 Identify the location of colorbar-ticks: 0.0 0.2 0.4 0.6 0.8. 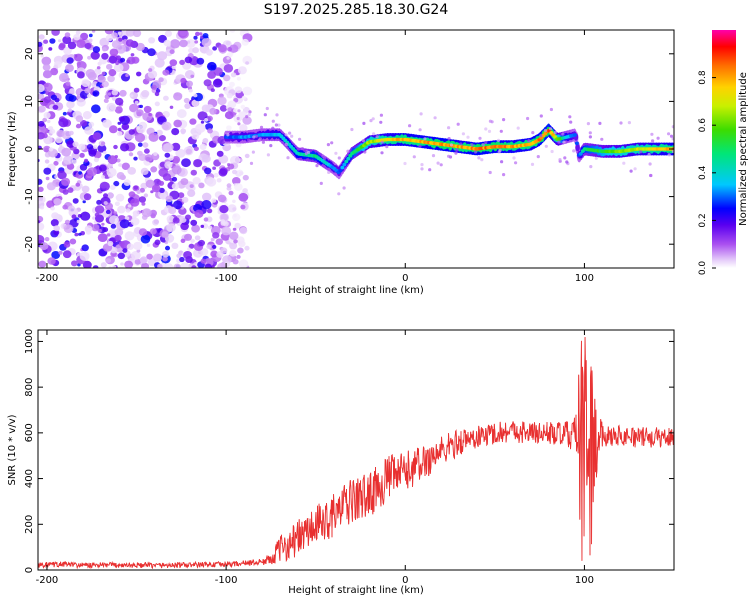
(707, 172).